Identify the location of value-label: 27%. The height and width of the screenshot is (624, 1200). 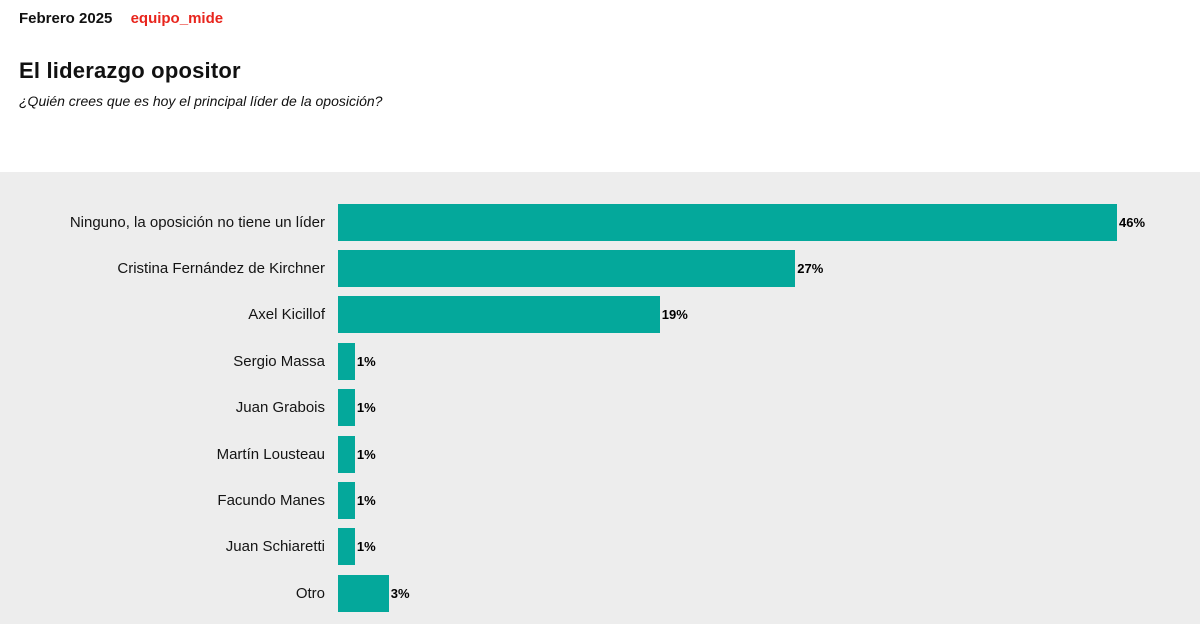
(810, 269).